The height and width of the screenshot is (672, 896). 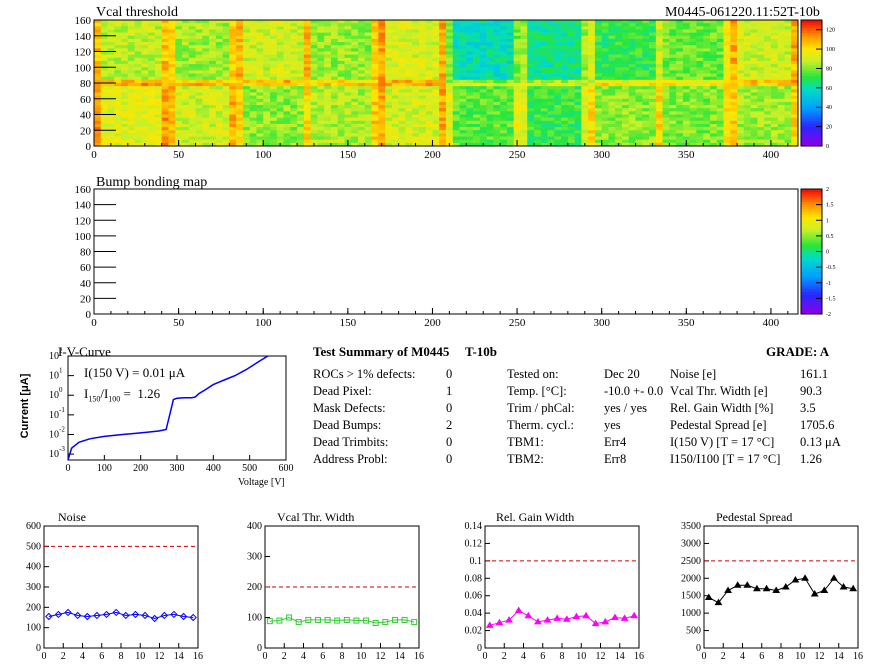 I want to click on series-line, so click(x=562, y=617).